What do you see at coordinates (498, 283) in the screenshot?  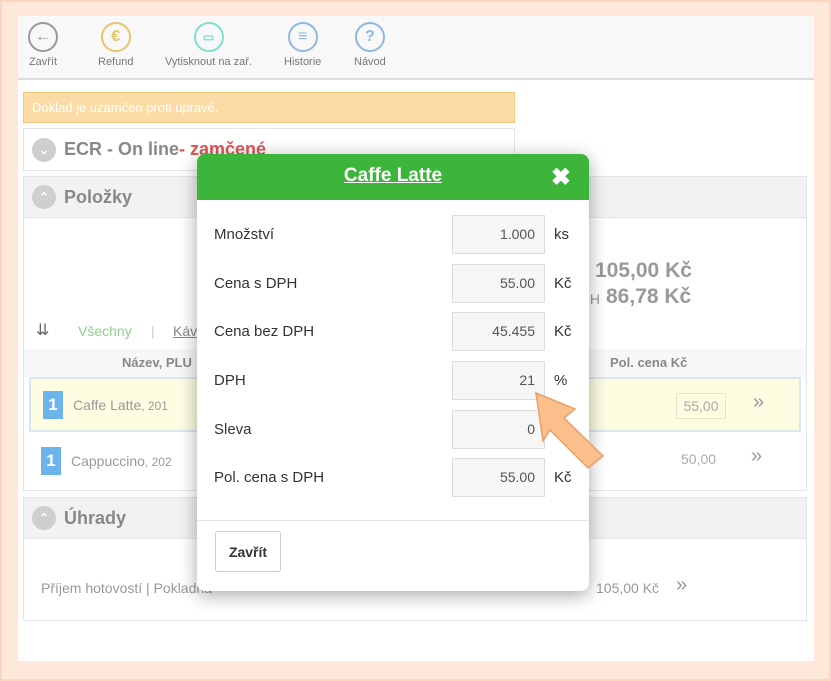 I see `price-with-vat-input` at bounding box center [498, 283].